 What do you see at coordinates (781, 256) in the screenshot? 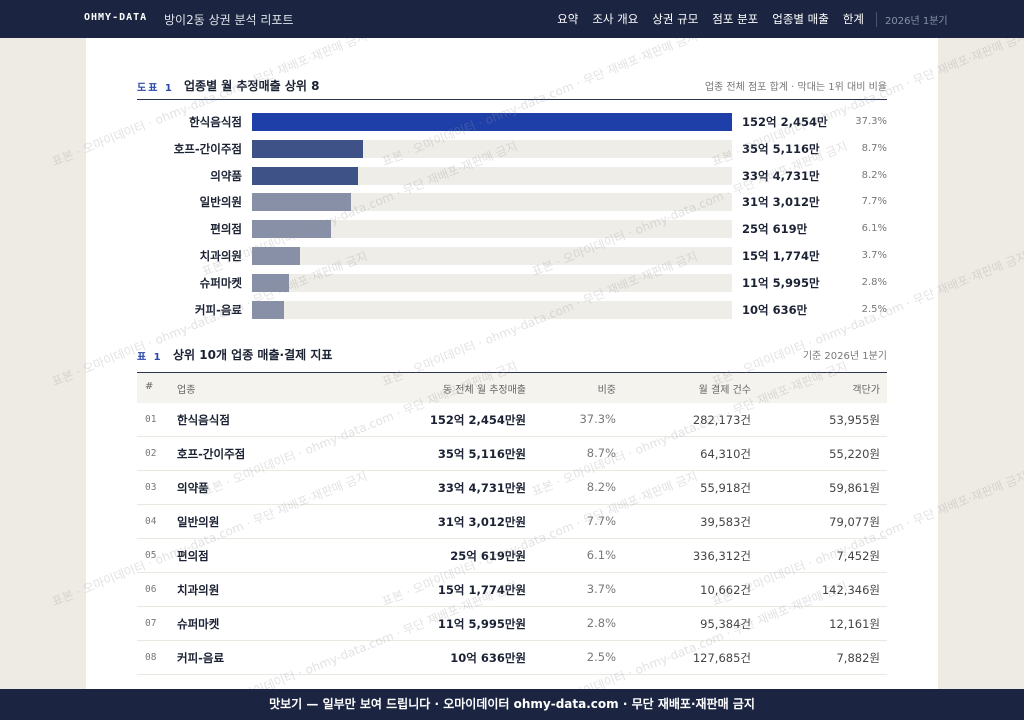
I see `value-label: 15억 1,774만` at bounding box center [781, 256].